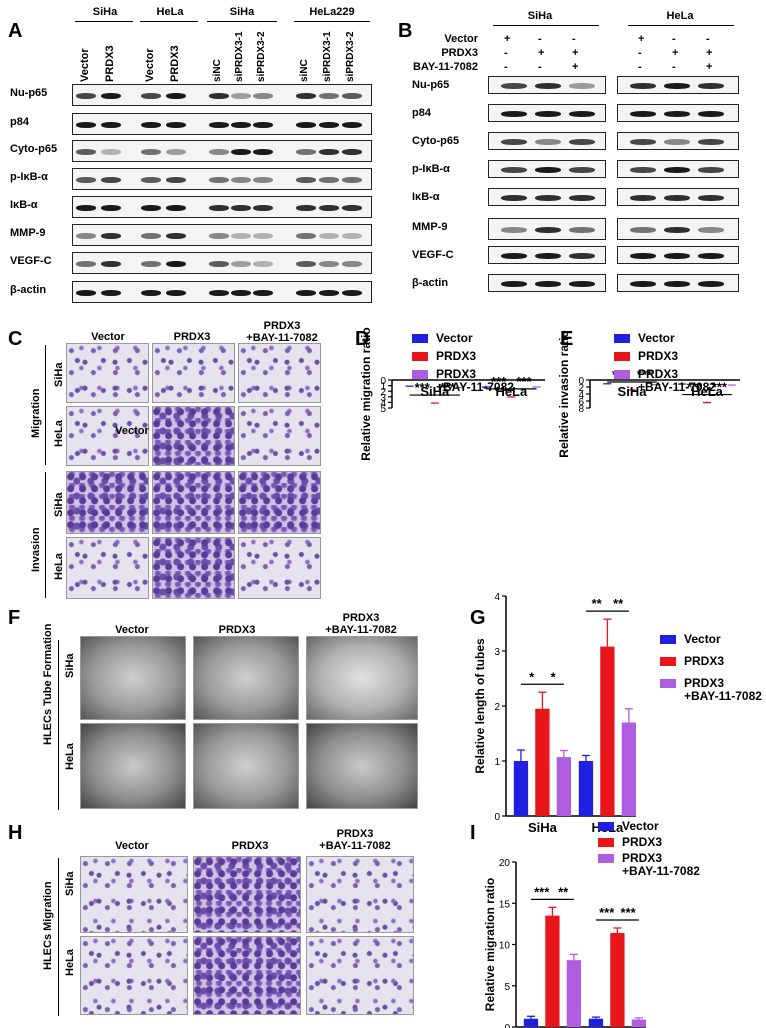  I want to click on y-tick-label: 1, so click(497, 762).